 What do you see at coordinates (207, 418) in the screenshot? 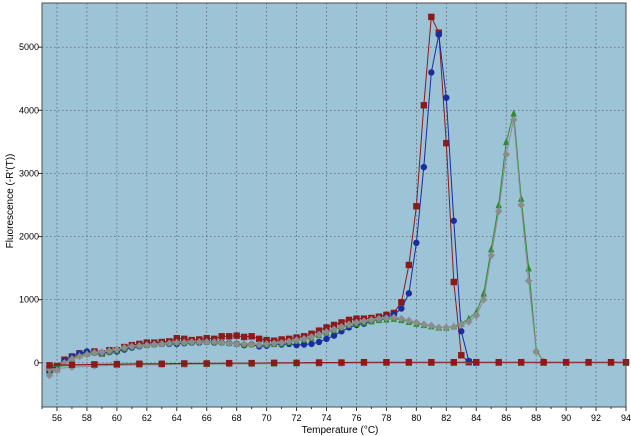
I see `x-tick-label: 66` at bounding box center [207, 418].